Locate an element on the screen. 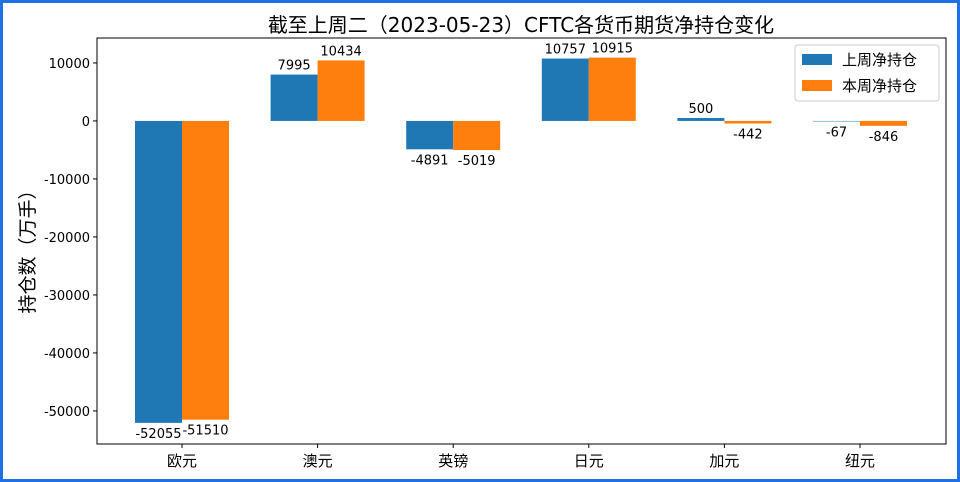 The image size is (960, 482). x-tick-label: 加元 is located at coordinates (724, 461).